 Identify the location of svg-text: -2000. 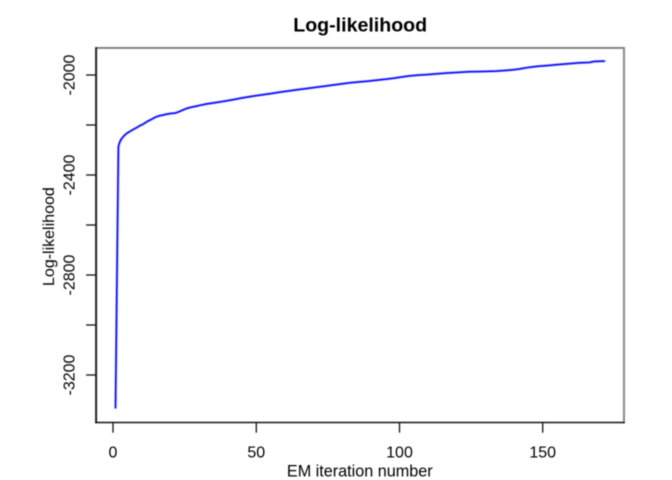
(70, 74).